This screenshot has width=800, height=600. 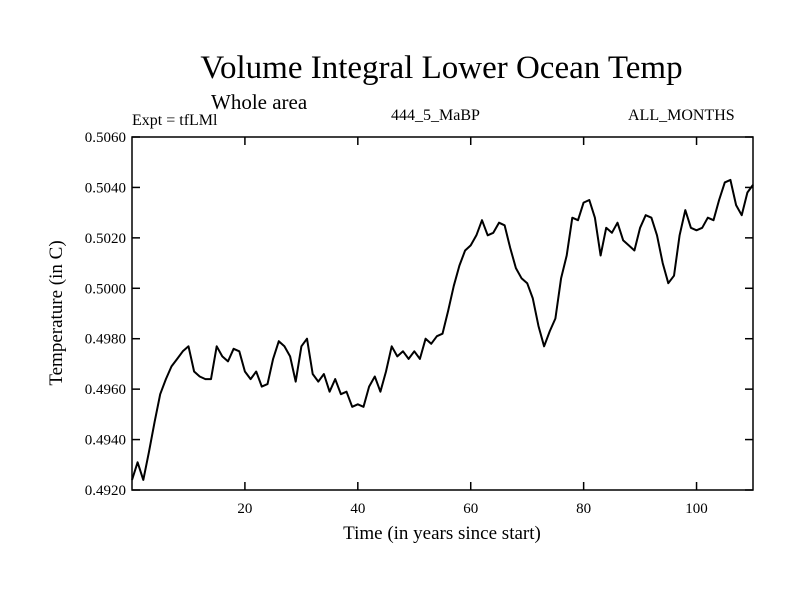 What do you see at coordinates (105, 340) in the screenshot?
I see `y-tick-label: 0.4980` at bounding box center [105, 340].